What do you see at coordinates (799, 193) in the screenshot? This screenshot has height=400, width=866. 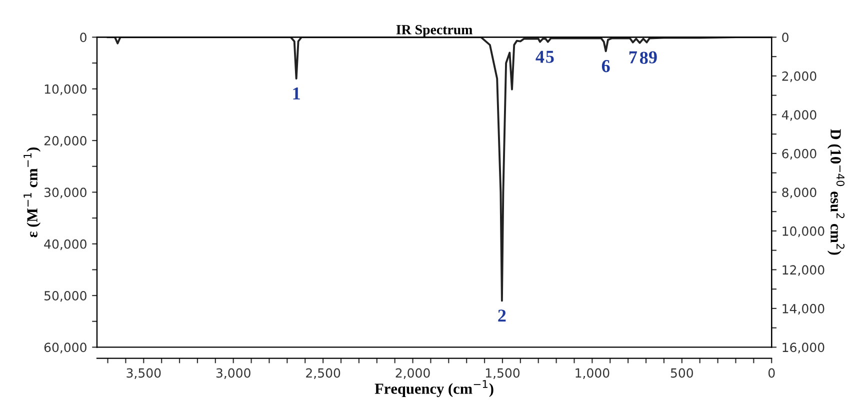 I see `y2-tick-label: 8,000` at bounding box center [799, 193].